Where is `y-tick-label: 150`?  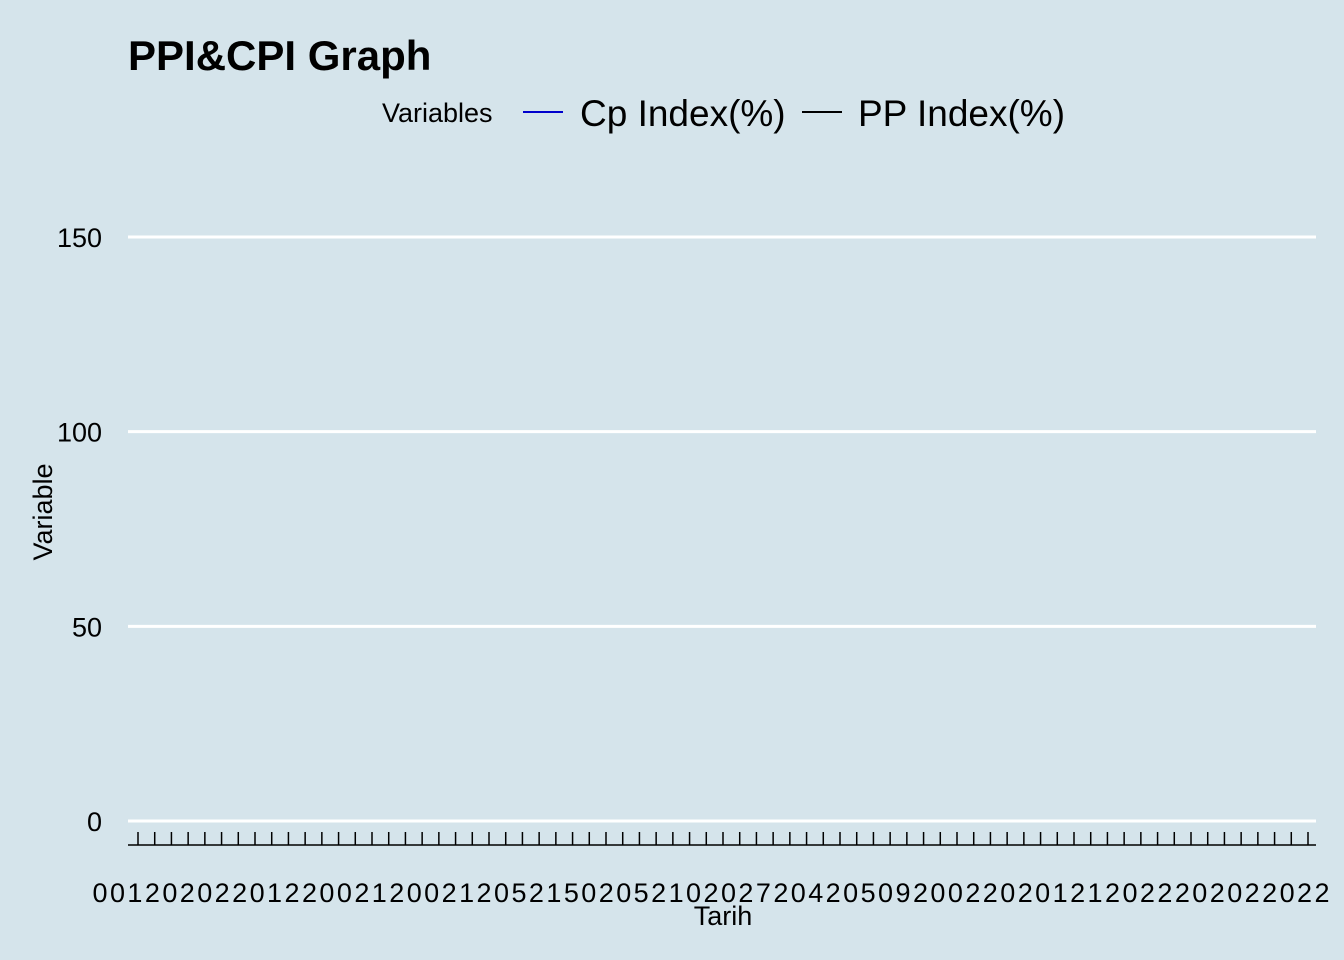 y-tick-label: 150 is located at coordinates (79, 238).